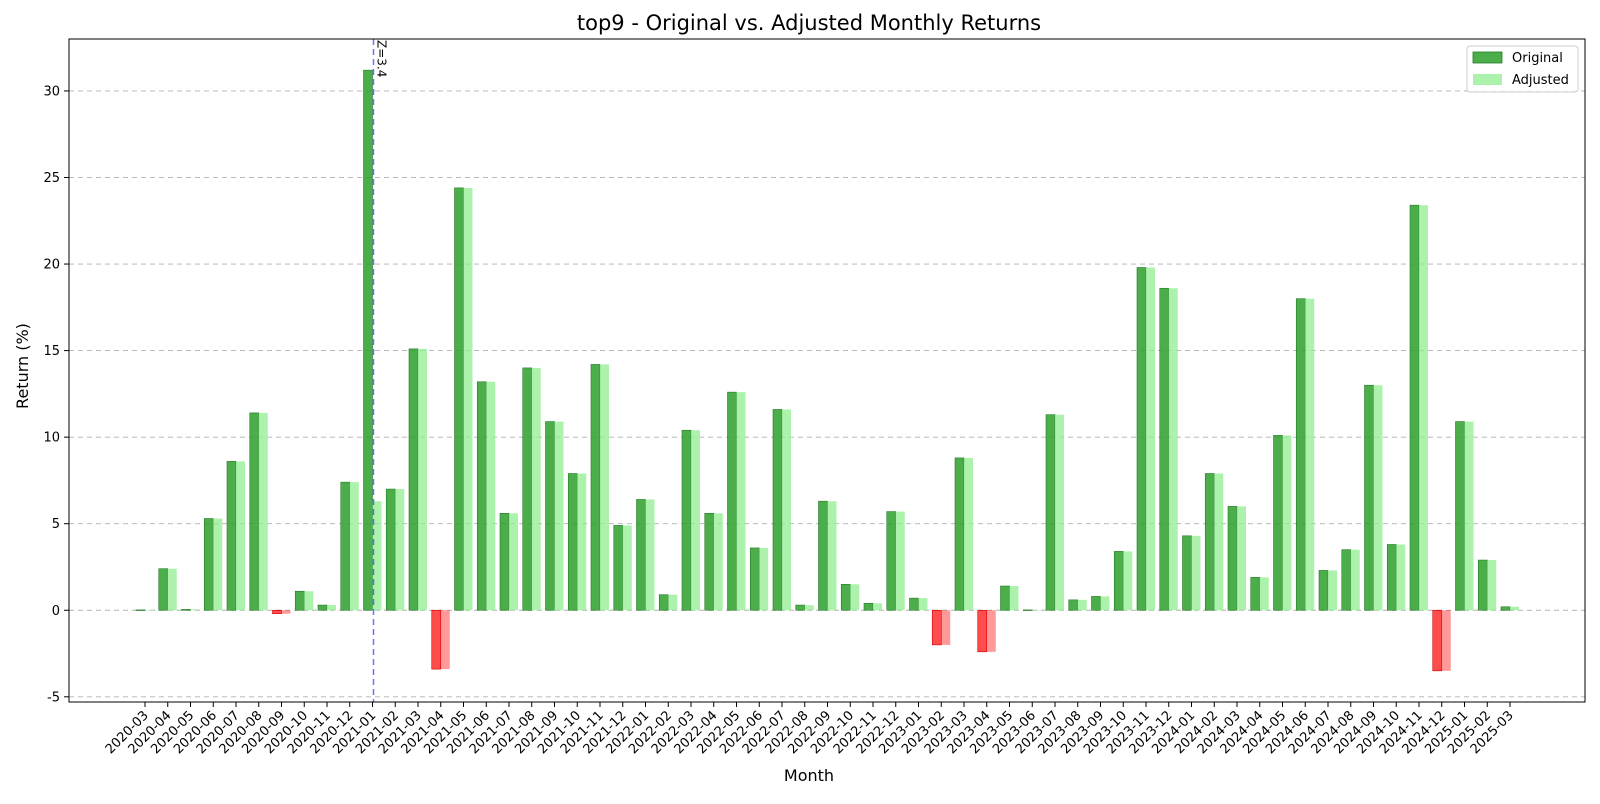  I want to click on y-tick-label: 20, so click(51, 265).